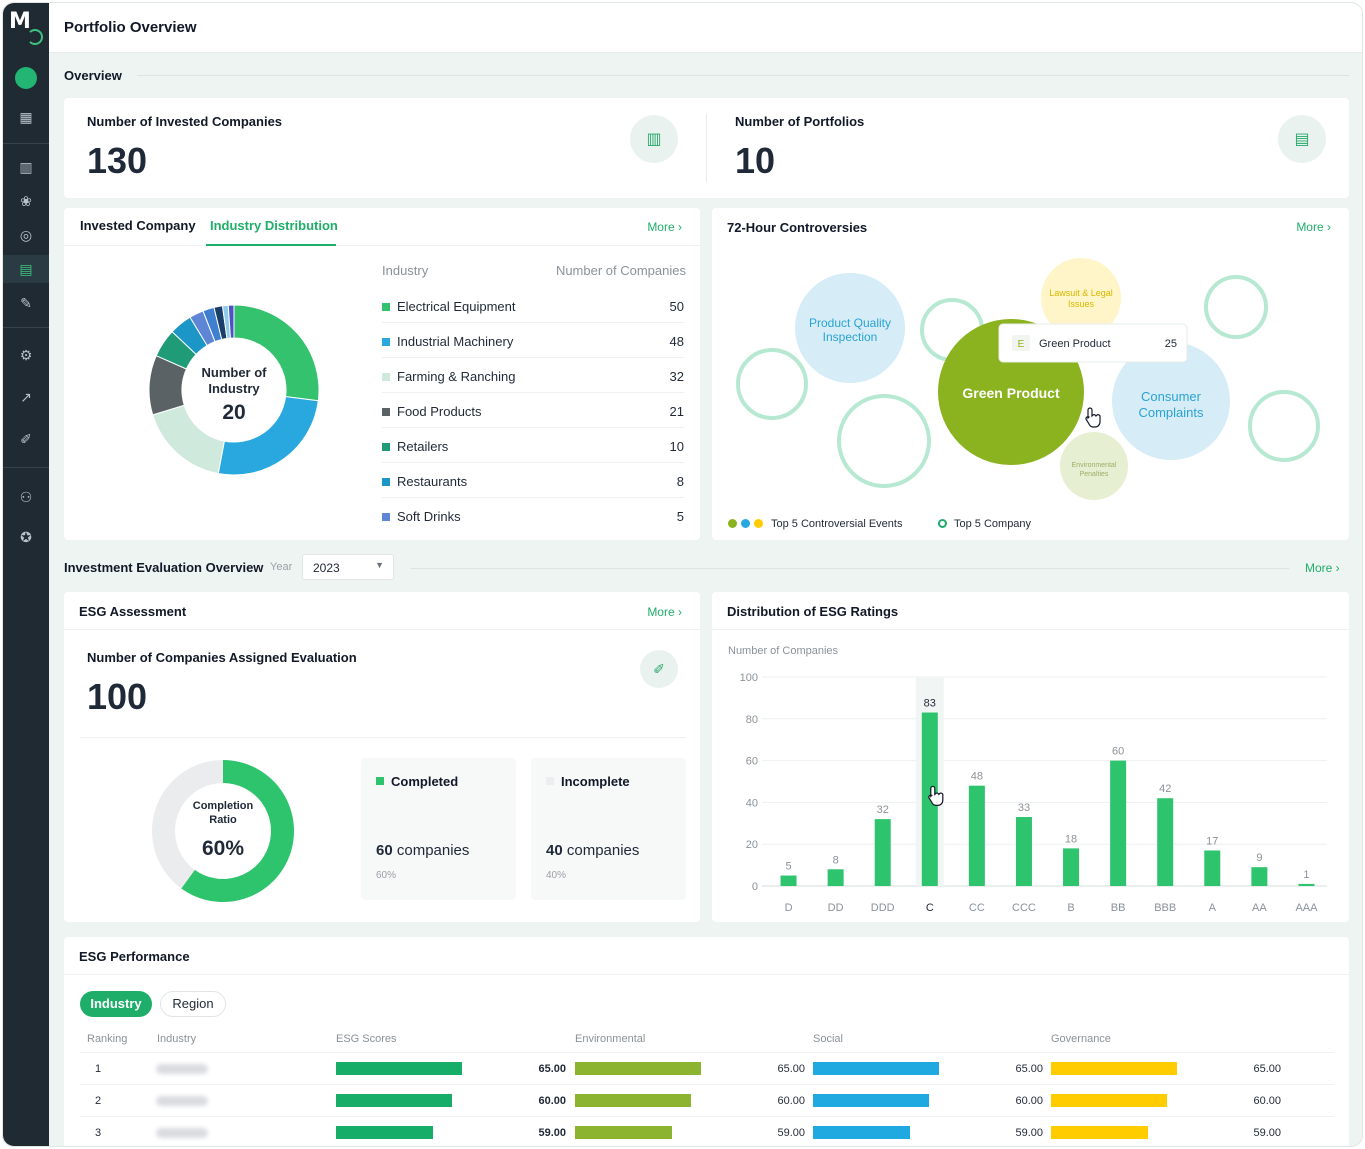 This screenshot has width=1365, height=1149. What do you see at coordinates (379, 565) in the screenshot?
I see `chevron-down-icon: ▼` at bounding box center [379, 565].